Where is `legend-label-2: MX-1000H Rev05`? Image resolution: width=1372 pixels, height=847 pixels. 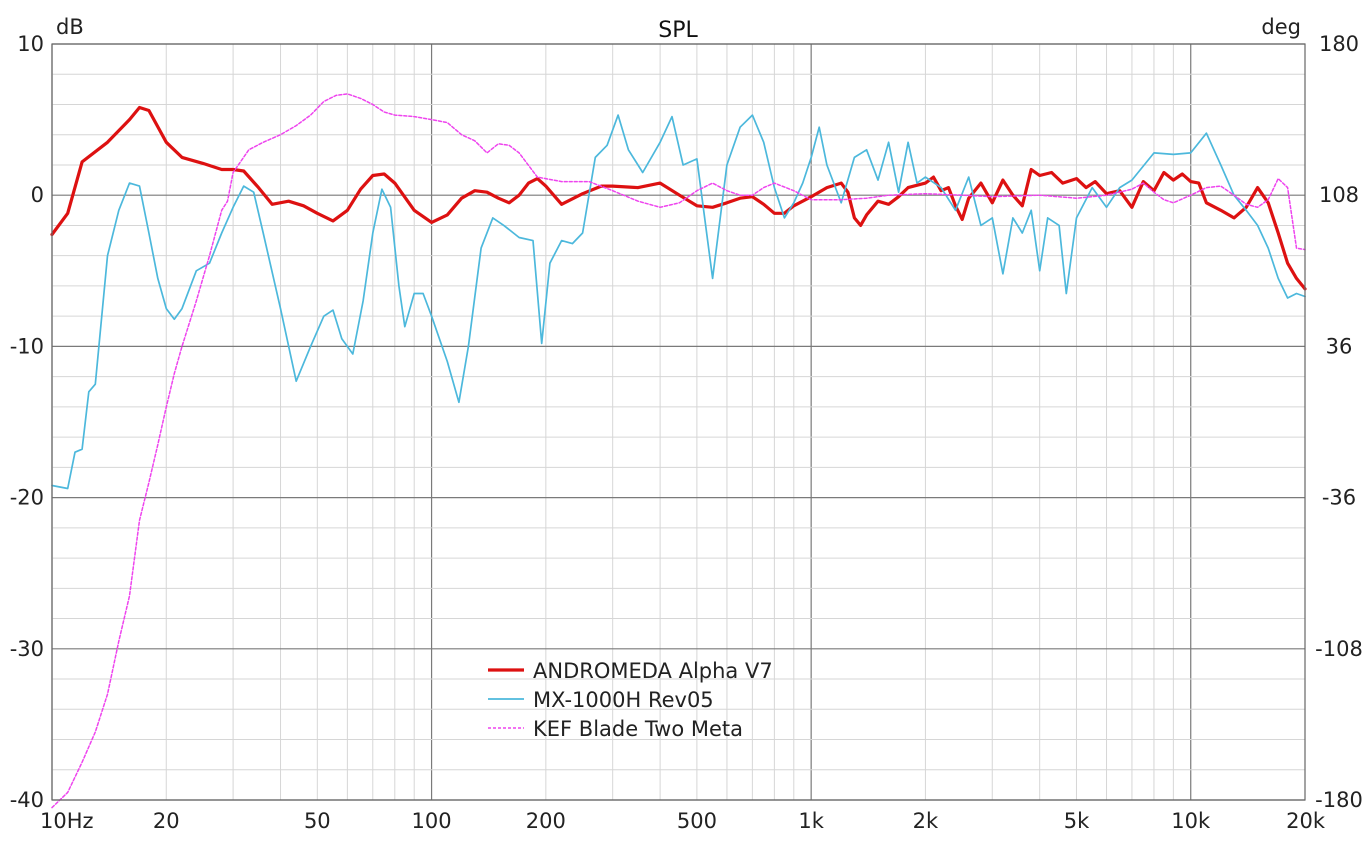
legend-label-2: MX-1000H Rev05 is located at coordinates (623, 700).